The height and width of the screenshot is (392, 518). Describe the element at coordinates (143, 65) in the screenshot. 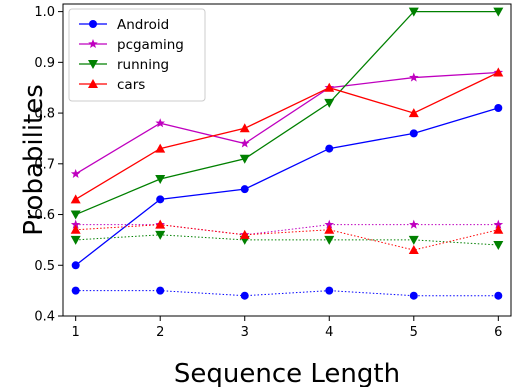

I see `legend-label: running` at that location.